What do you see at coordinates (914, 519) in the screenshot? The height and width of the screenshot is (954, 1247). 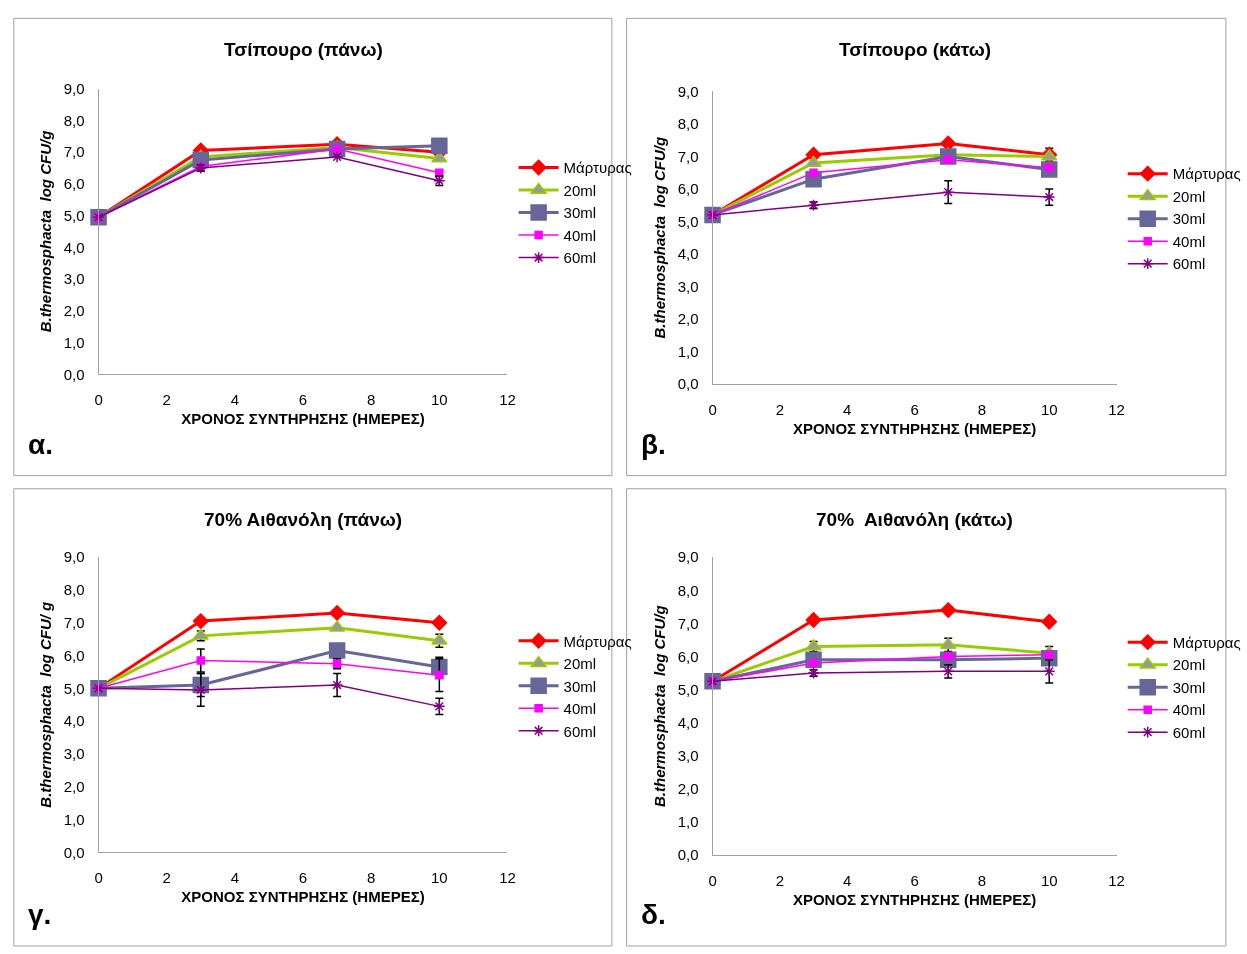 I see `chart-title: 70% Αιθανόλη (κάτω)` at bounding box center [914, 519].